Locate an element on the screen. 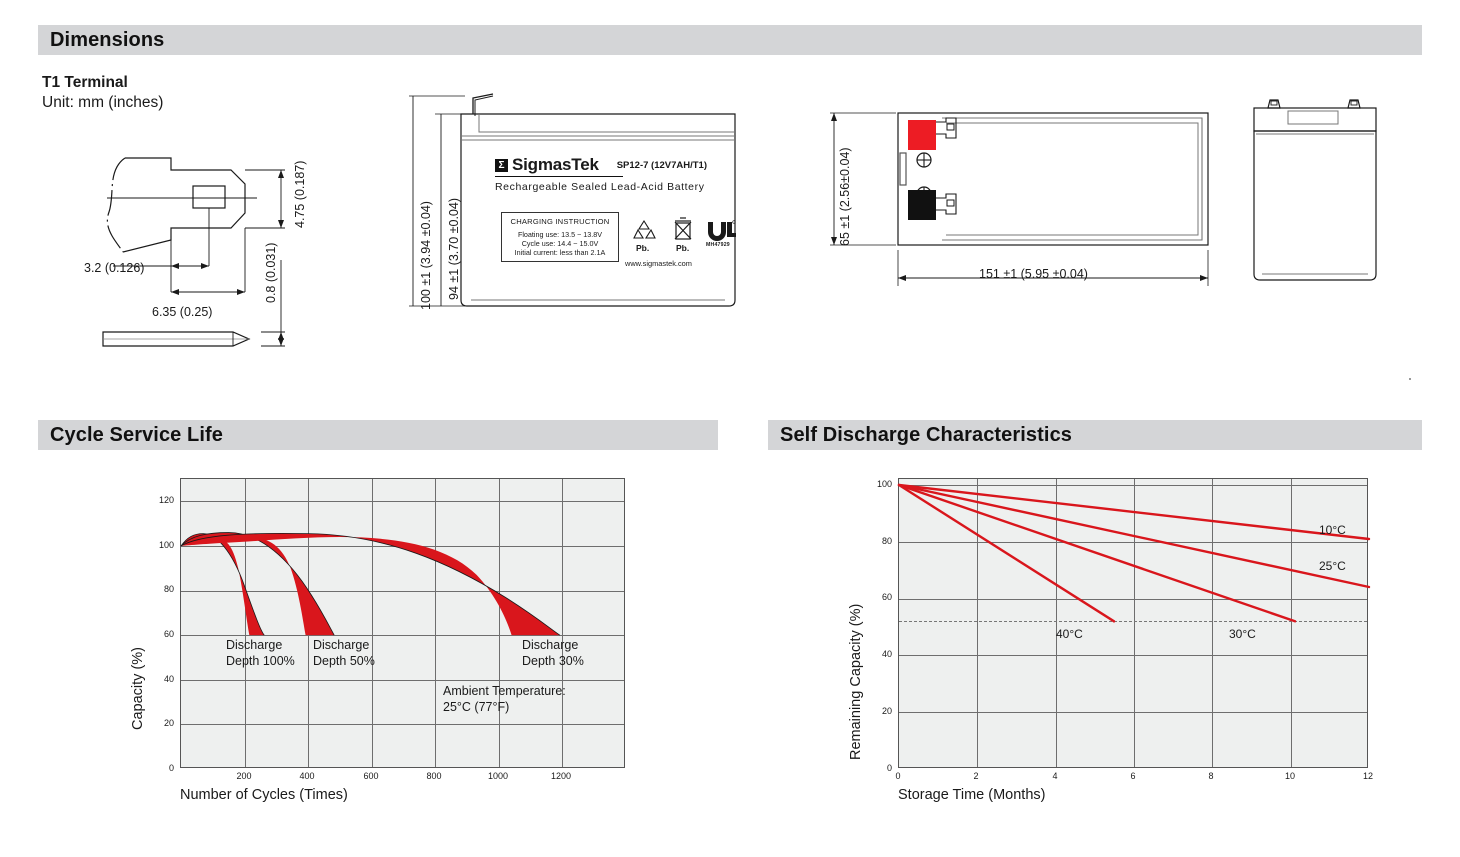 The height and width of the screenshot is (857, 1460). terminal-type-label: T1 Terminal is located at coordinates (85, 82).